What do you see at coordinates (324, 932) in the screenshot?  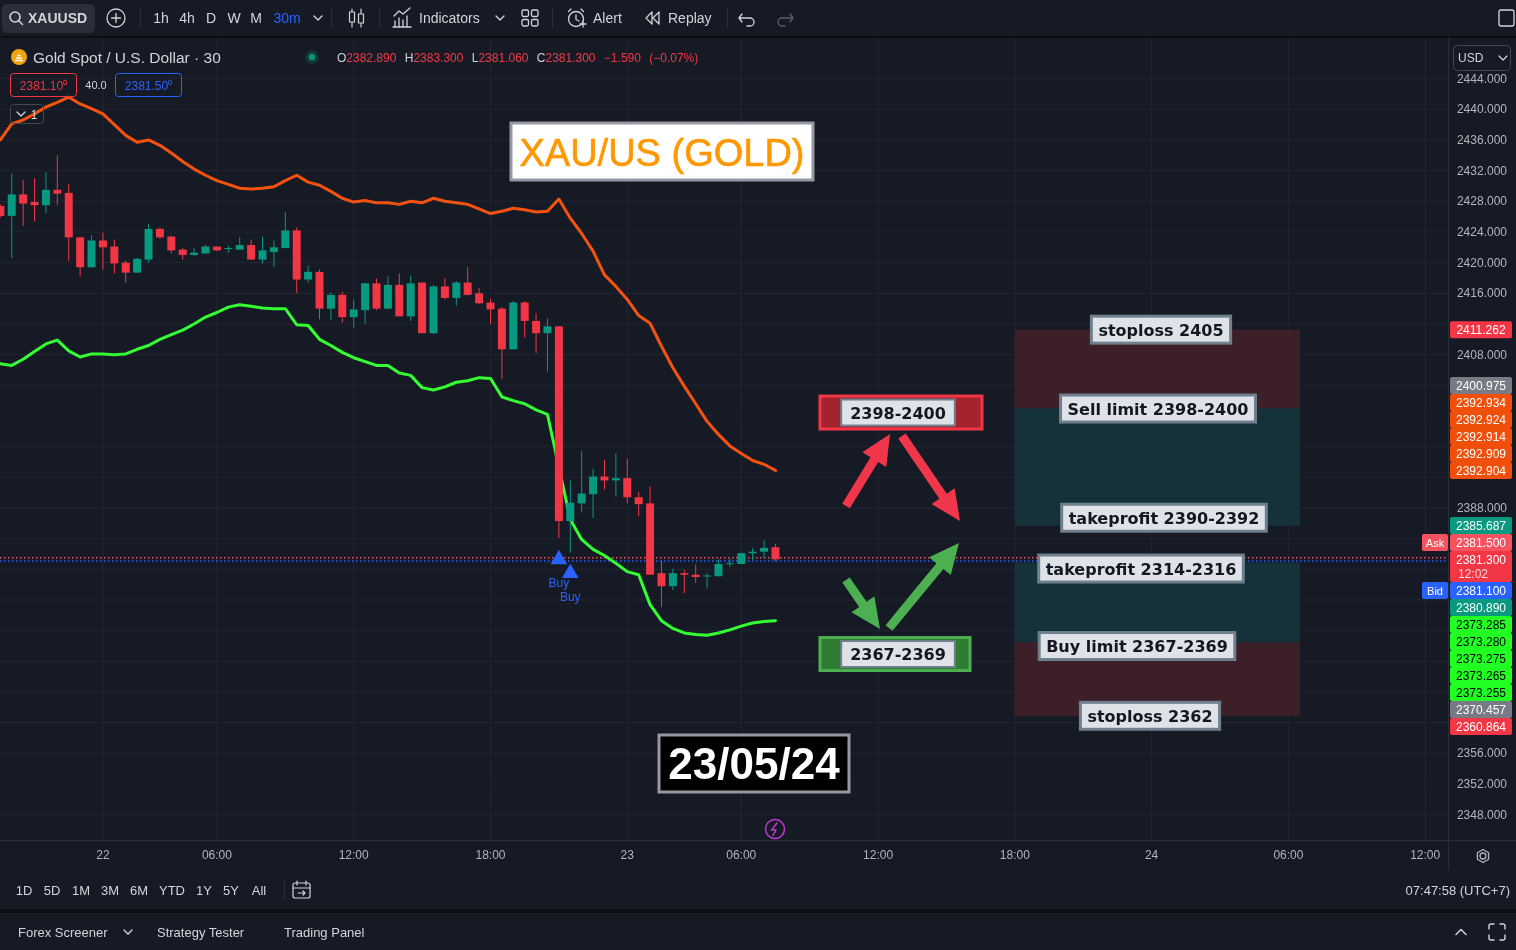 I see `text: Trading Panel` at bounding box center [324, 932].